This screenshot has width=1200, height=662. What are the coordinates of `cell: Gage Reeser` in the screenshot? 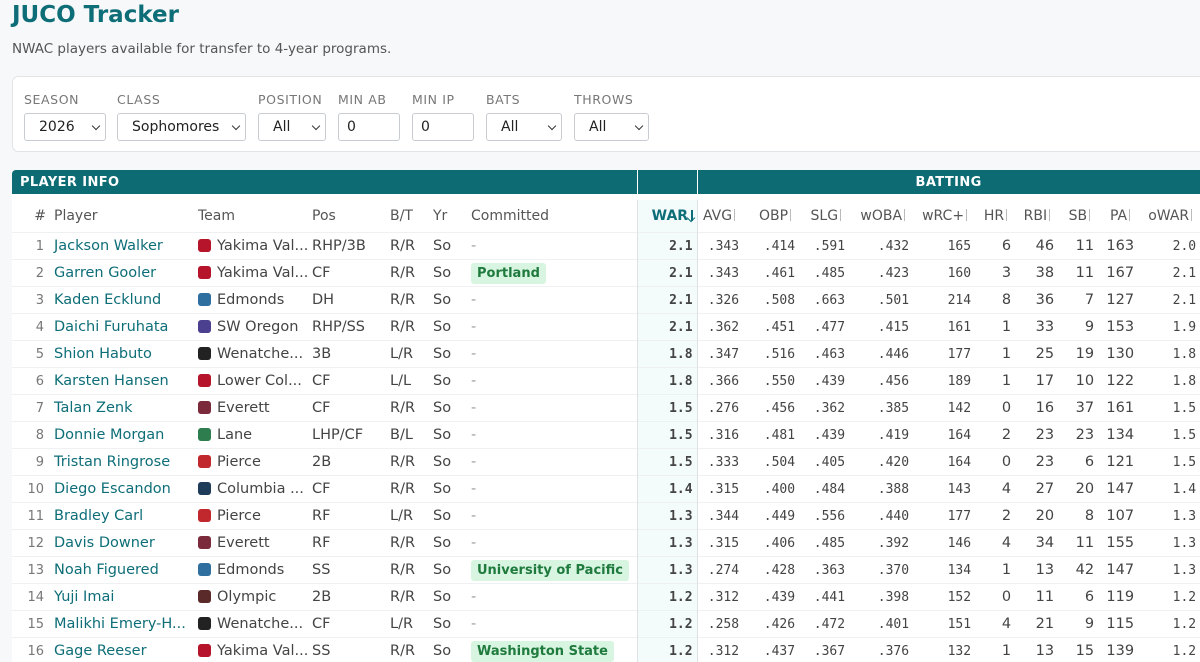 It's located at (122, 649).